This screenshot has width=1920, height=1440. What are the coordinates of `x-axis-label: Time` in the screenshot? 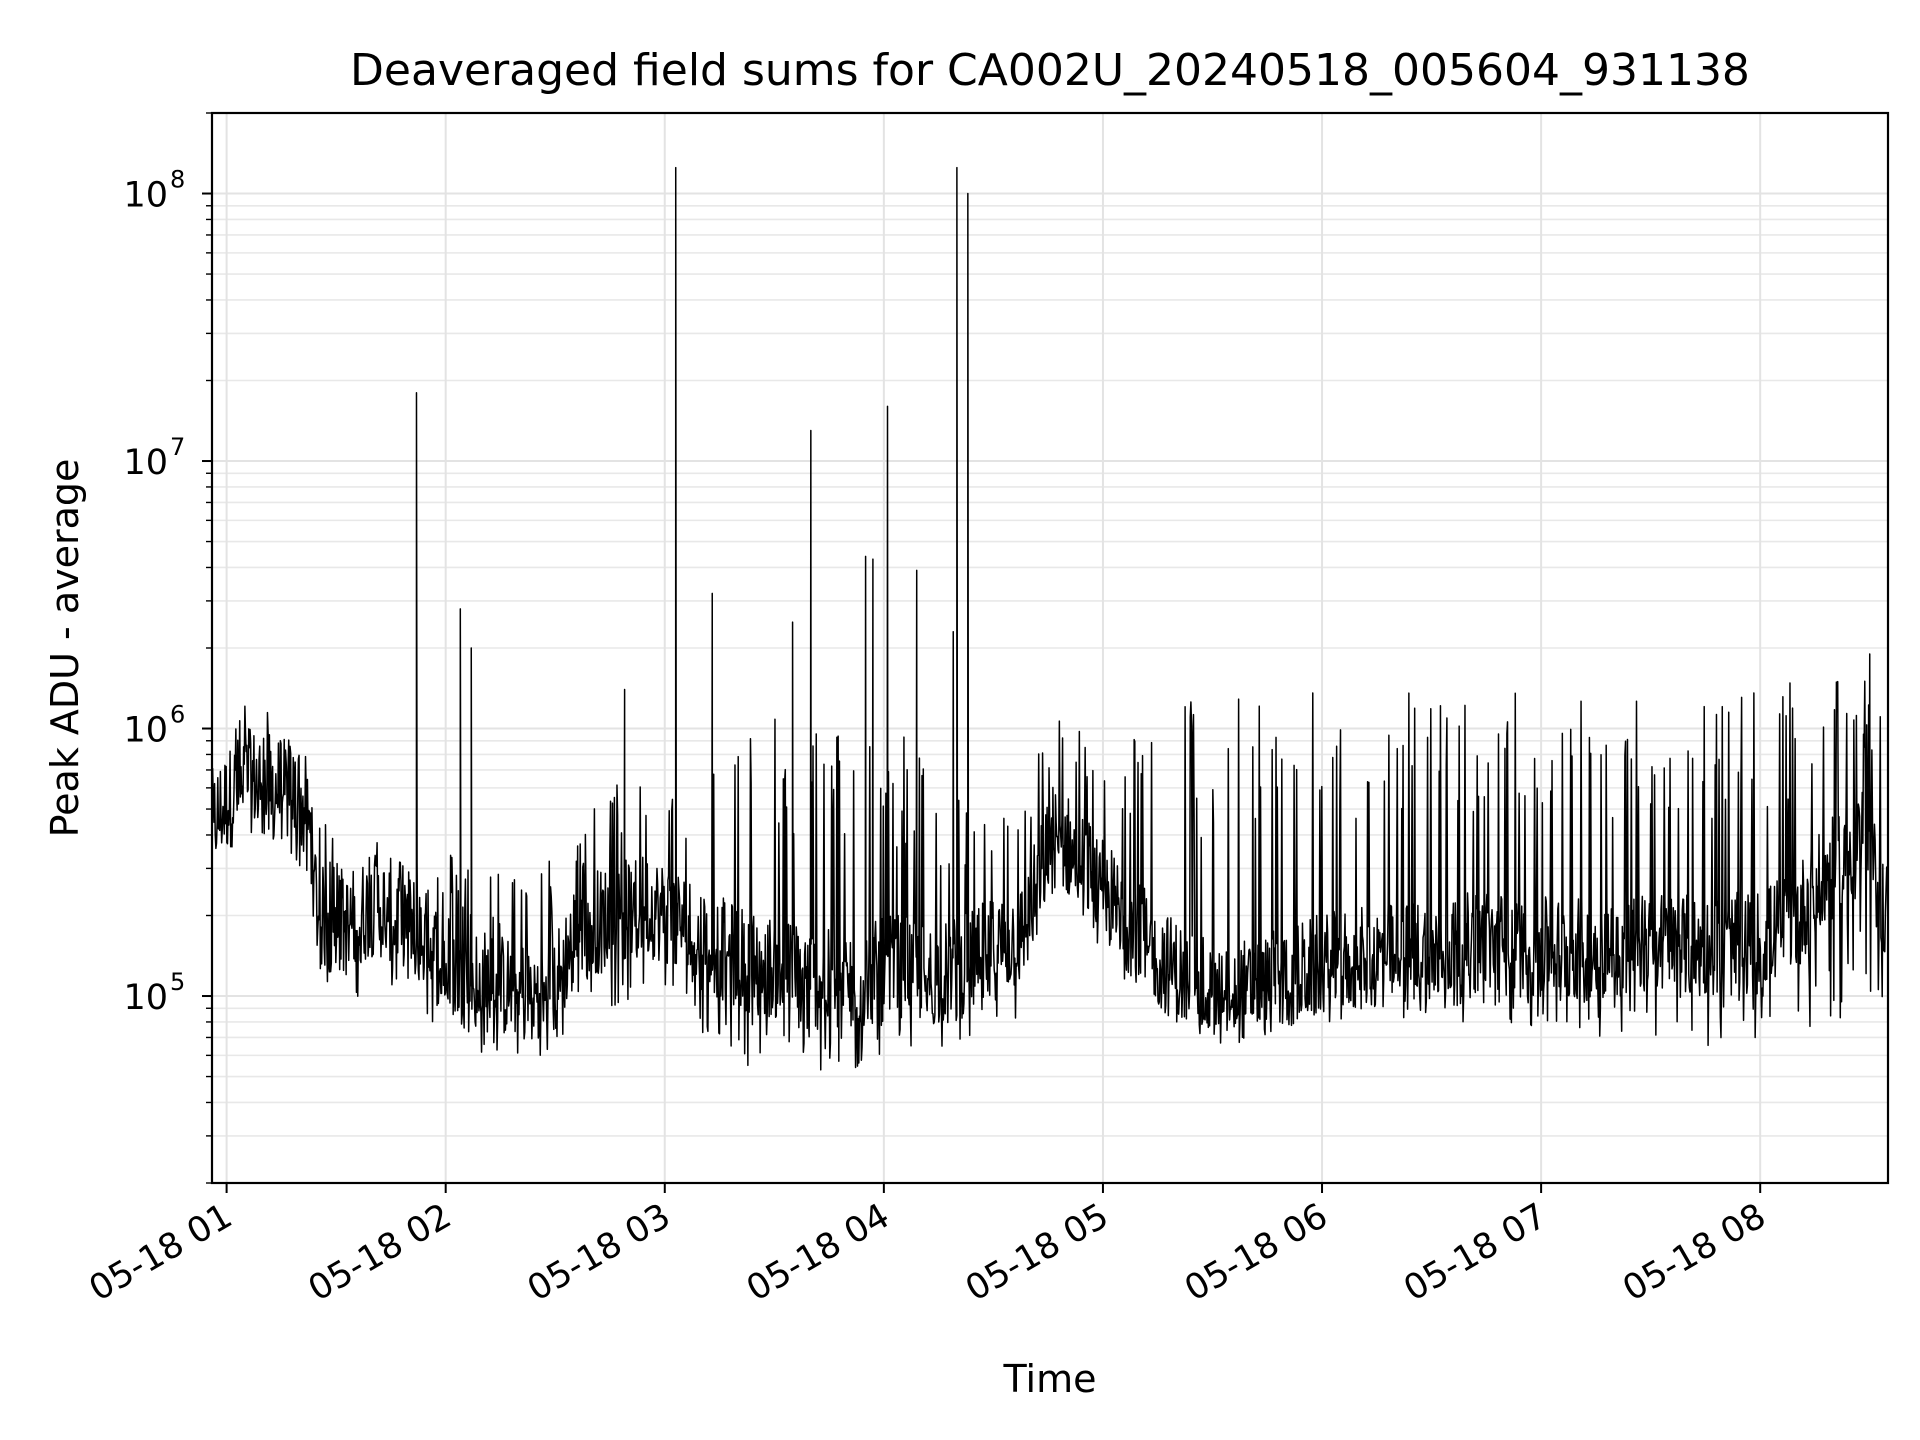 It's located at (1050, 1379).